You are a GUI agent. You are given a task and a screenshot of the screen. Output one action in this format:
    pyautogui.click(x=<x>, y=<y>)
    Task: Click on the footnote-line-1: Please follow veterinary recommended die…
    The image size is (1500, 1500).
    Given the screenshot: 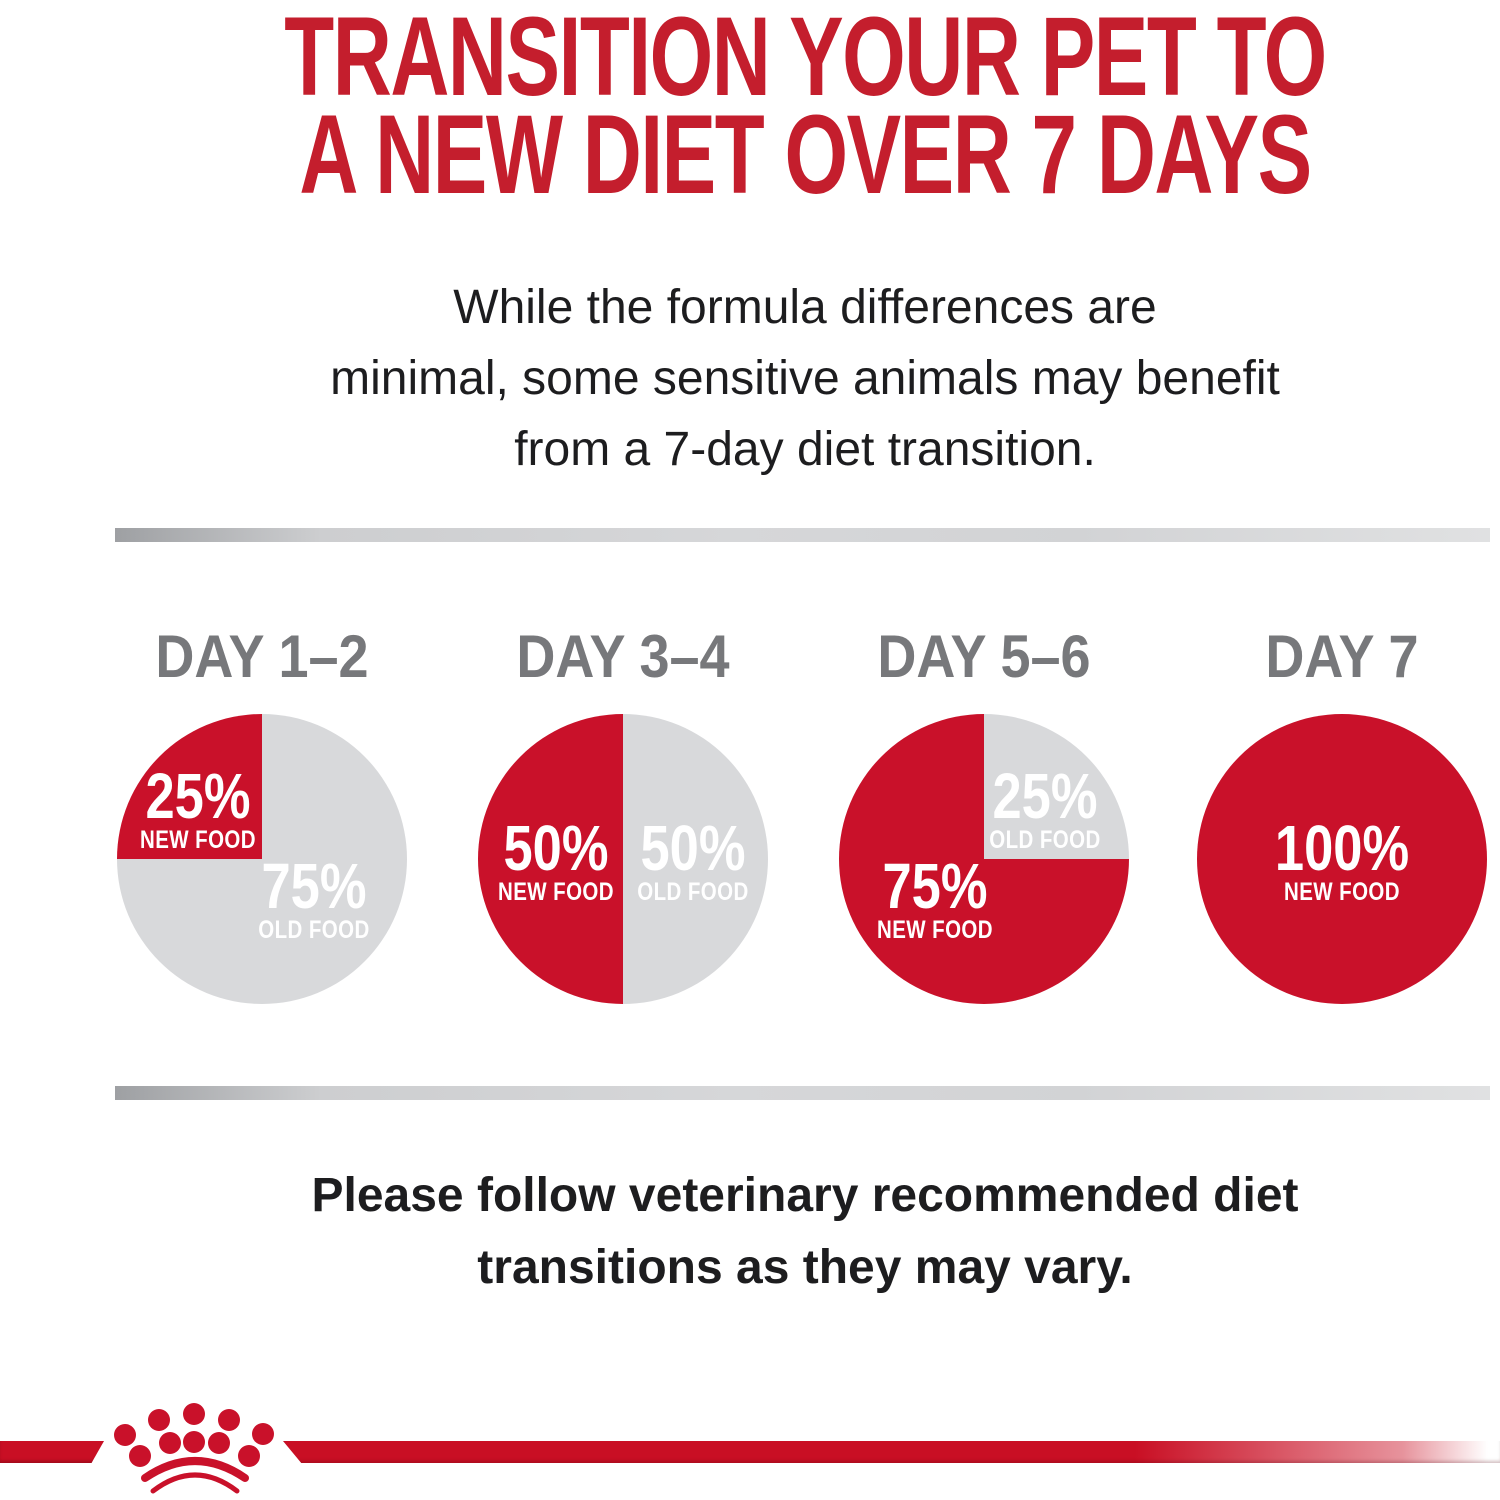 What is the action you would take?
    pyautogui.click(x=805, y=1195)
    